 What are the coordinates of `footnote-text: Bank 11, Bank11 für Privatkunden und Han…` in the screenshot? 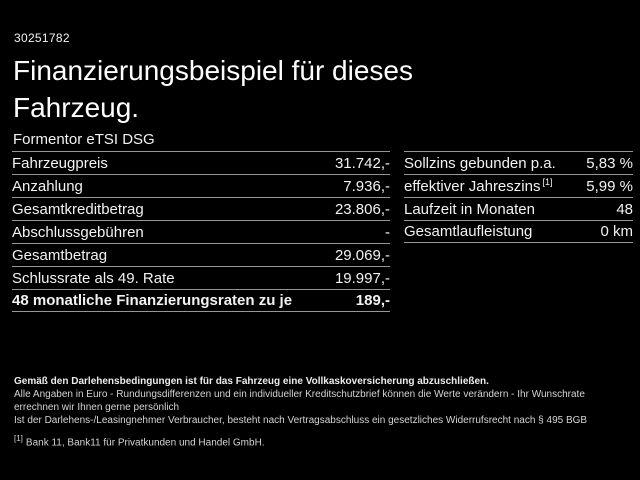 It's located at (145, 443).